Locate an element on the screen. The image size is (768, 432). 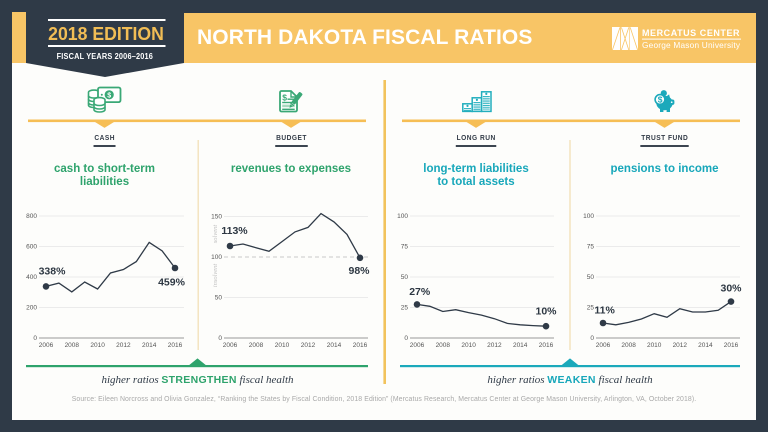
svg-text: 11% is located at coordinates (604, 310).